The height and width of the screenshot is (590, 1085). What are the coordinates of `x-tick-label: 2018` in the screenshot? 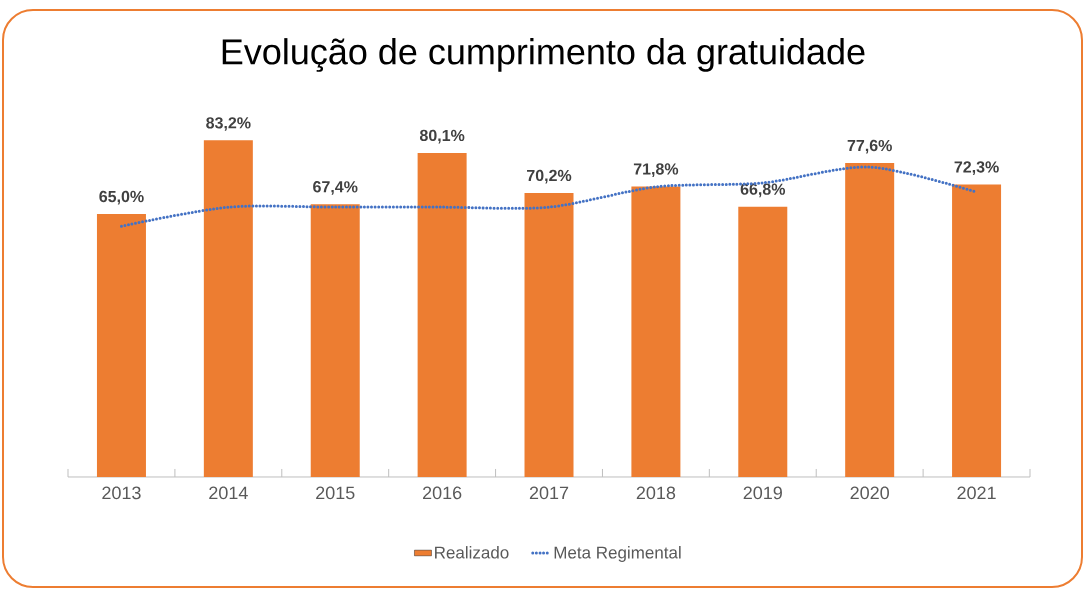 It's located at (656, 493).